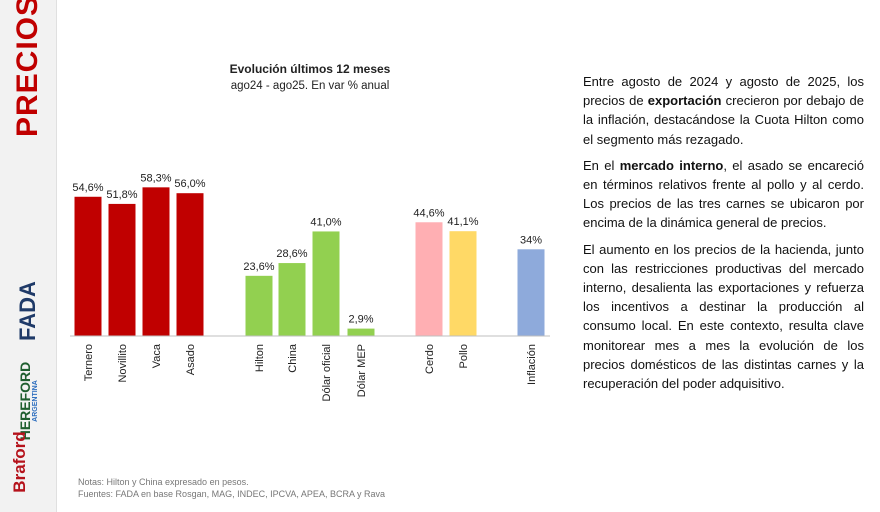  What do you see at coordinates (463, 283) in the screenshot?
I see `bar-pollo` at bounding box center [463, 283].